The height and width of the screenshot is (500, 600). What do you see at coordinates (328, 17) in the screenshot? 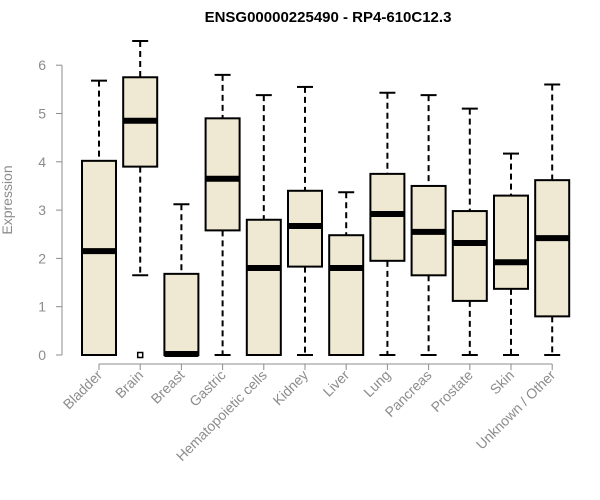
I see `chart-title: ENSG00000225490 - RP4-610C12.3` at bounding box center [328, 17].